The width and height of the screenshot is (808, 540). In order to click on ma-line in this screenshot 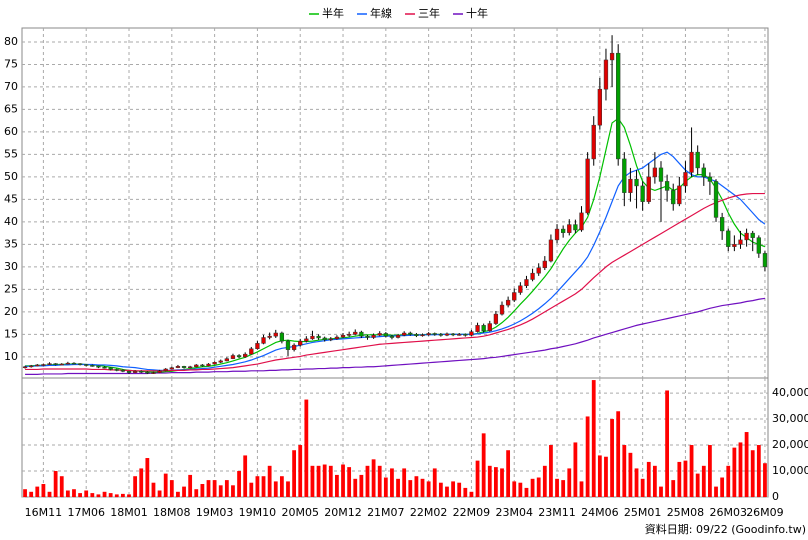, I will do `click(395, 336)`.